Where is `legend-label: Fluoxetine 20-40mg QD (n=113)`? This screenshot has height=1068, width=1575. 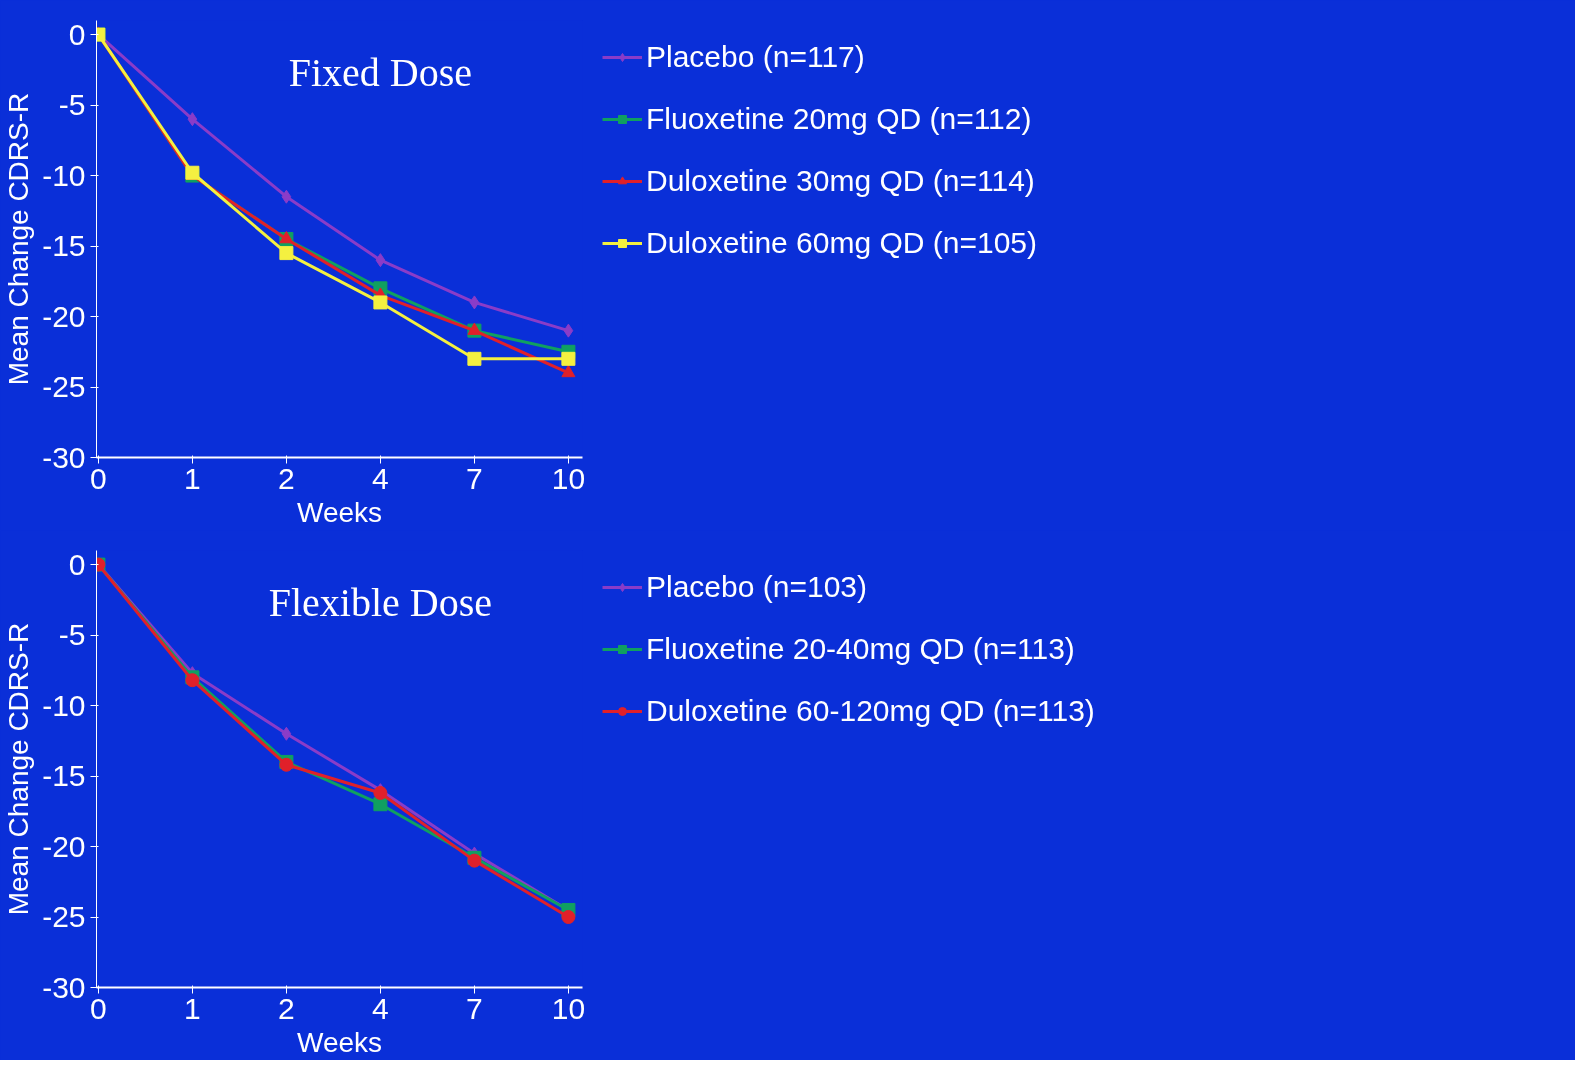 legend-label: Fluoxetine 20-40mg QD (n=113) is located at coordinates (860, 649).